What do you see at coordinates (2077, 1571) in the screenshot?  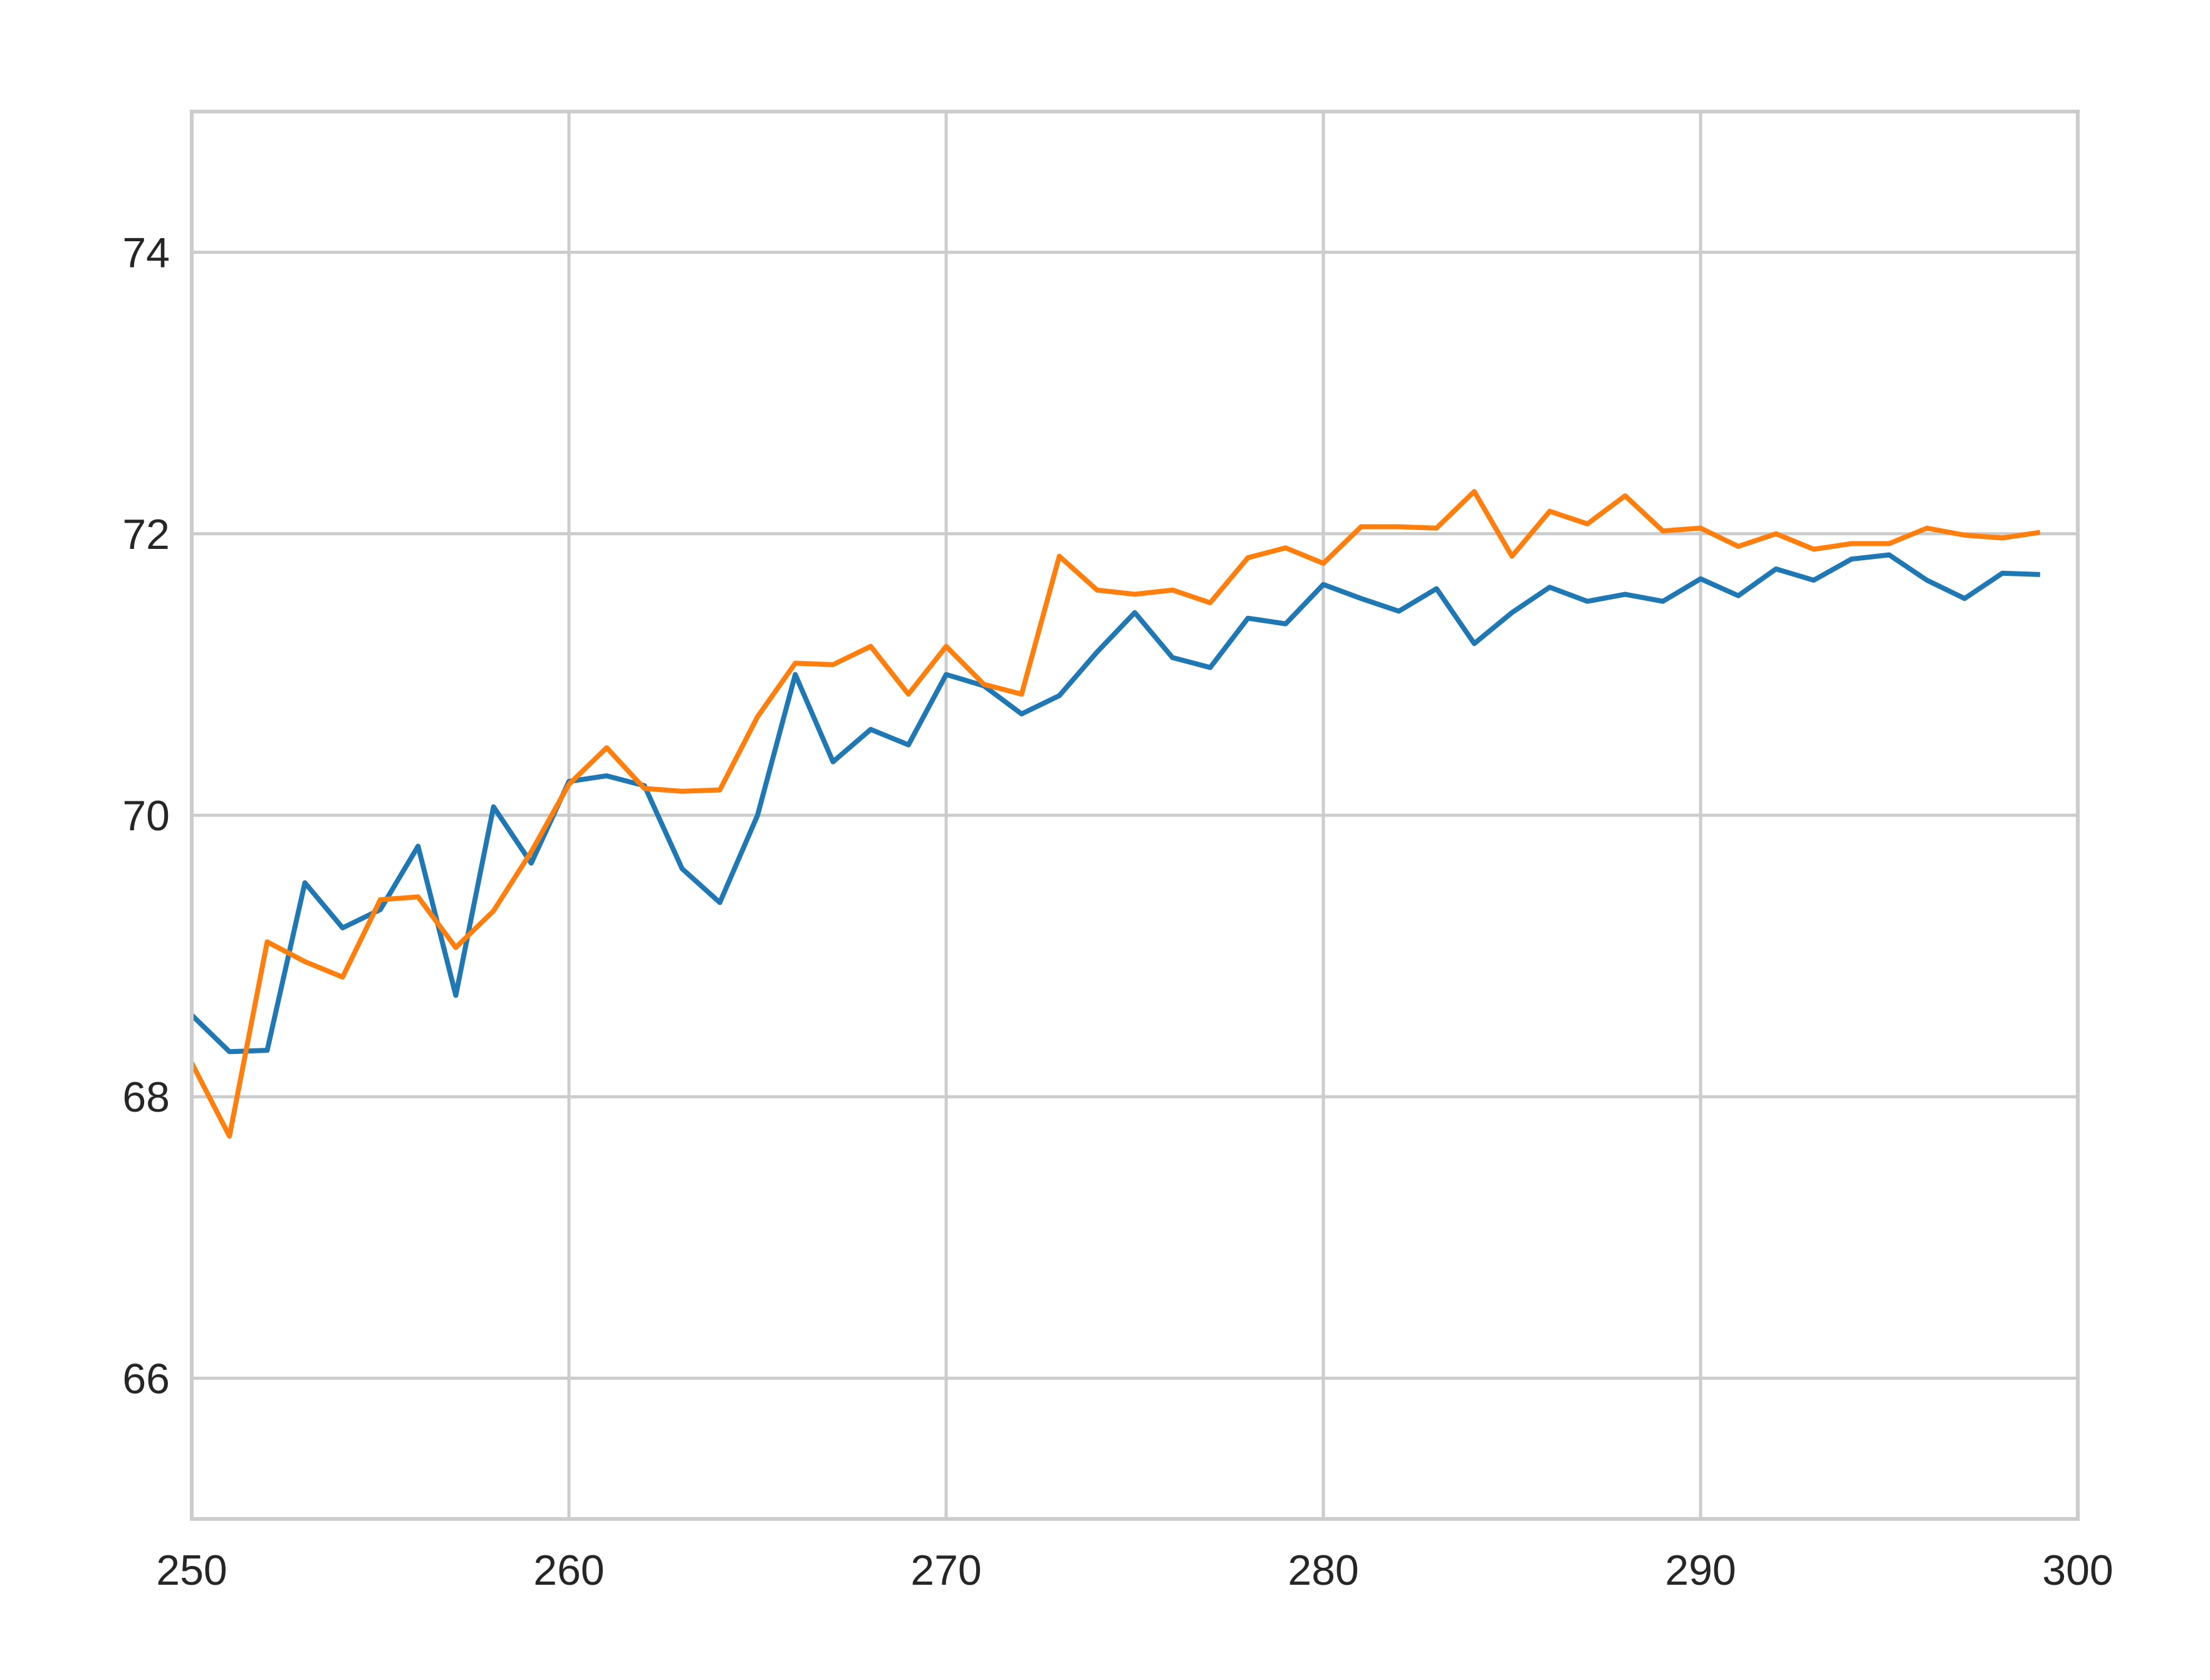 I see `x-tick-label: 300` at bounding box center [2077, 1571].